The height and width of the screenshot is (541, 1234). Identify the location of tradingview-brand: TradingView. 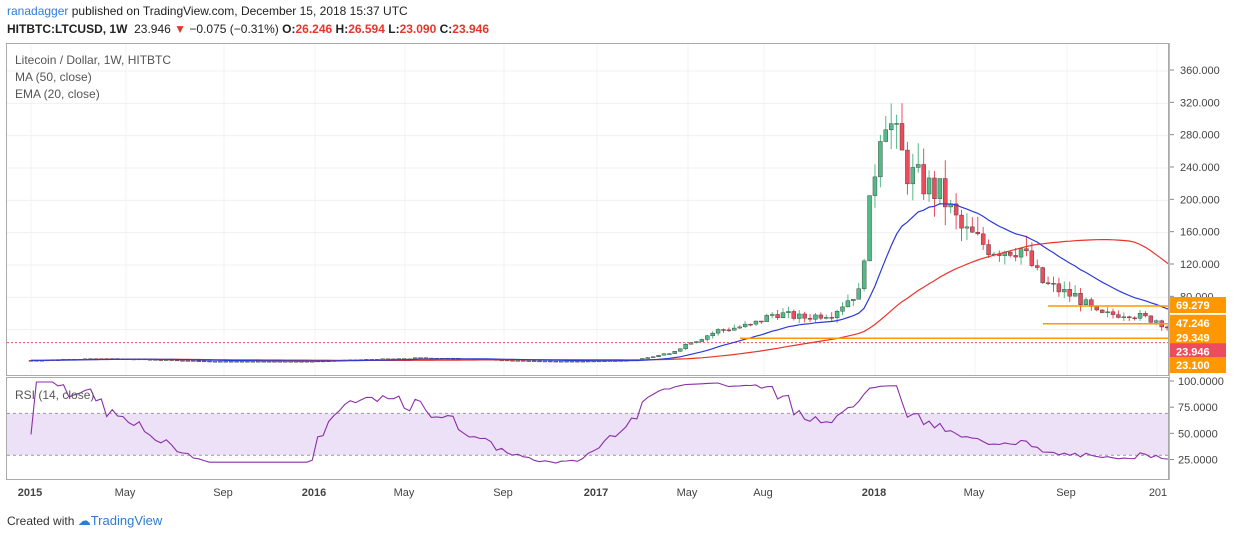
(126, 520).